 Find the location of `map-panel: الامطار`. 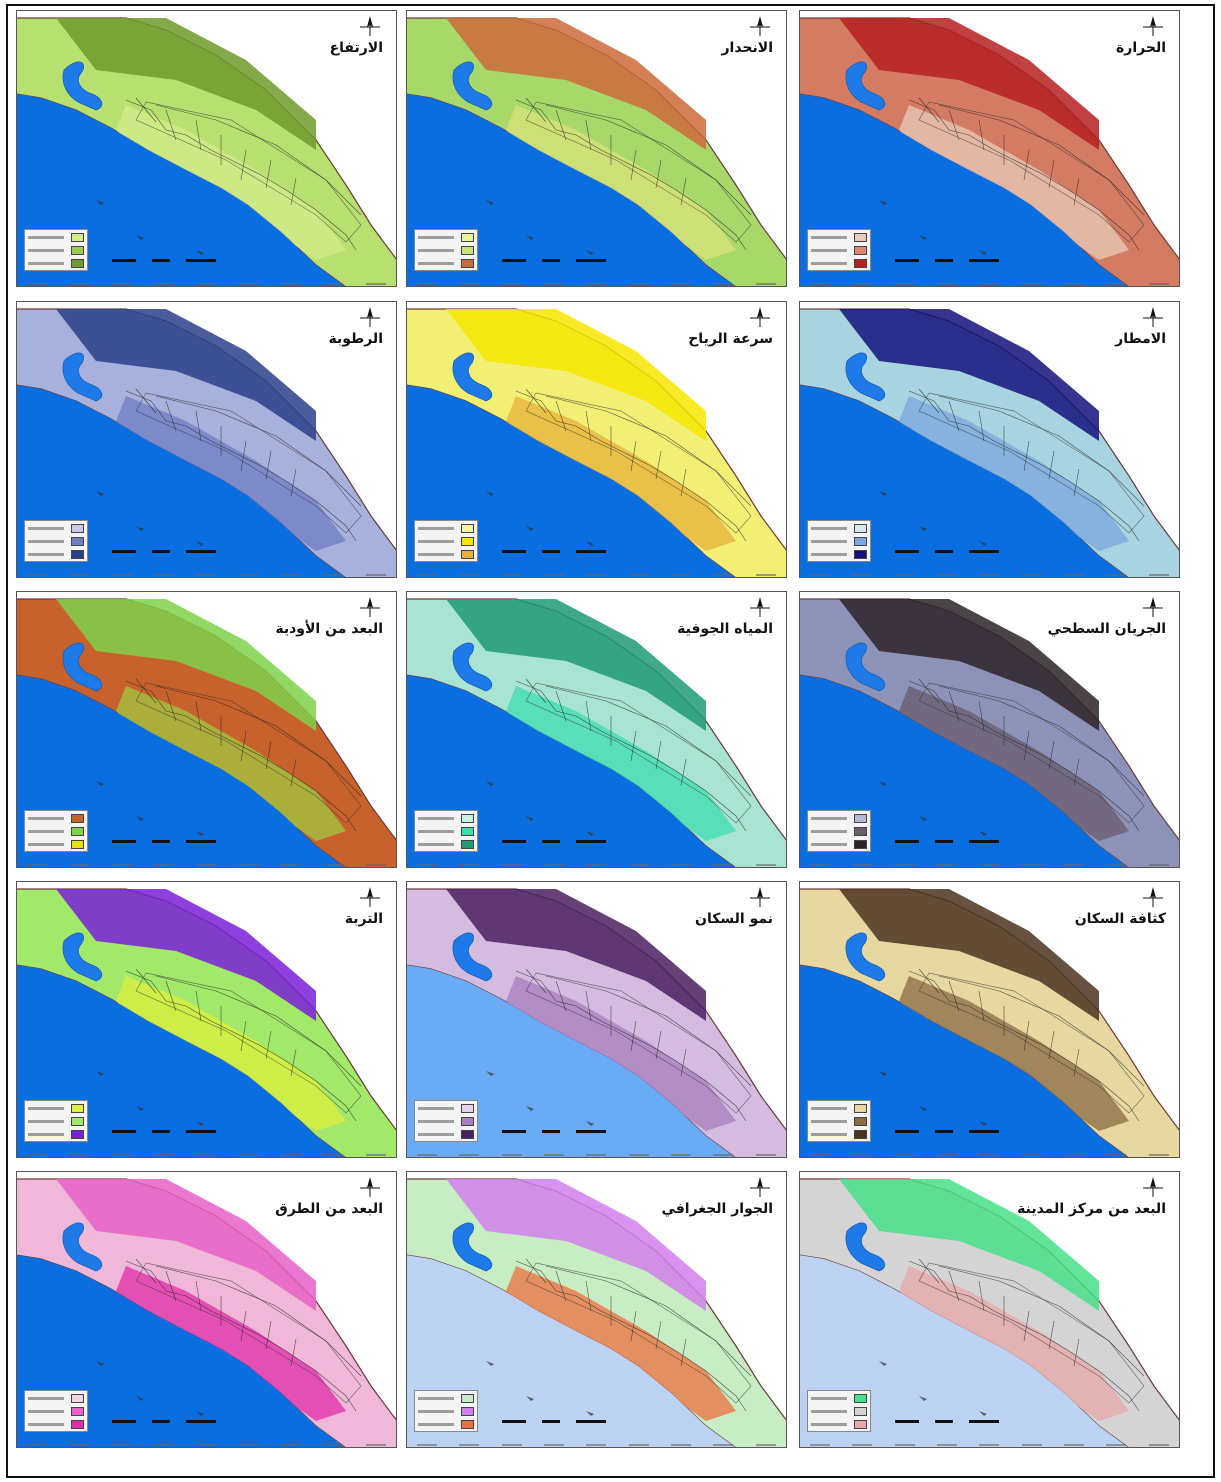

map-panel: الامطار is located at coordinates (989, 439).